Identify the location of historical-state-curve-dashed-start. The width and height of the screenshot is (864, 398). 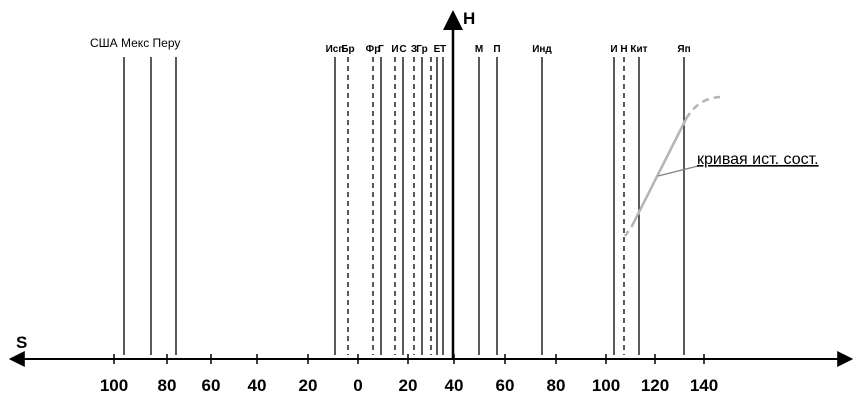
(628, 231).